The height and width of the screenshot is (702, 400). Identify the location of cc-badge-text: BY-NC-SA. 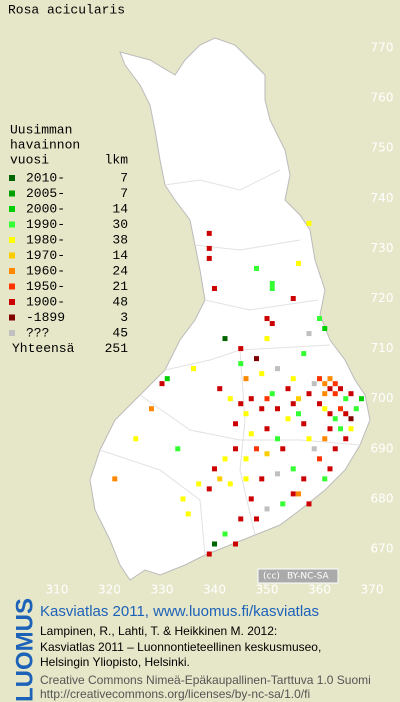
(308, 577).